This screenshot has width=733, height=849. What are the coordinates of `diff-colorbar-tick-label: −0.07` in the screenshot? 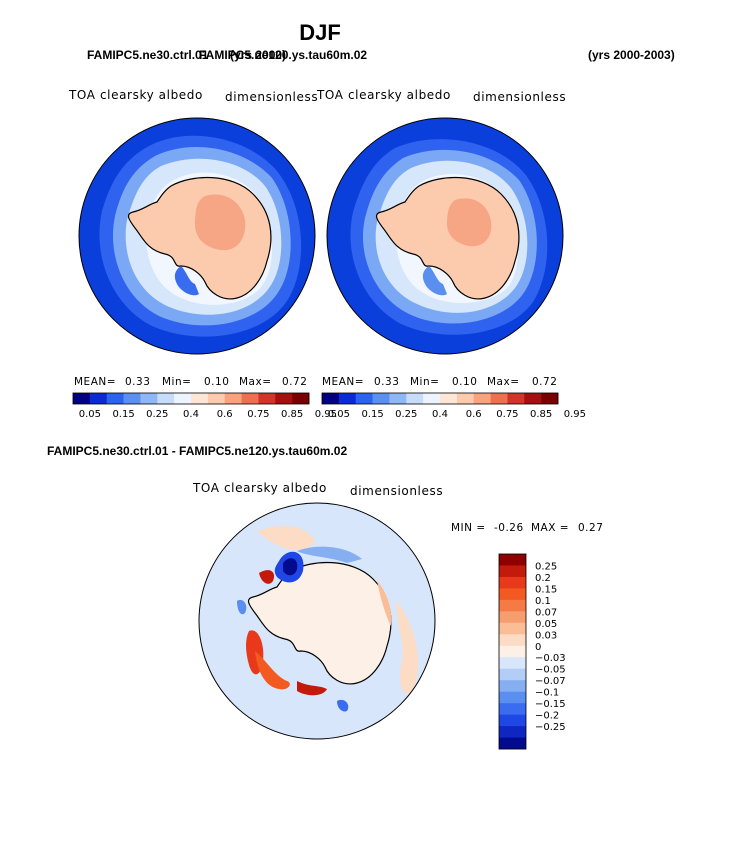 It's located at (550, 681).